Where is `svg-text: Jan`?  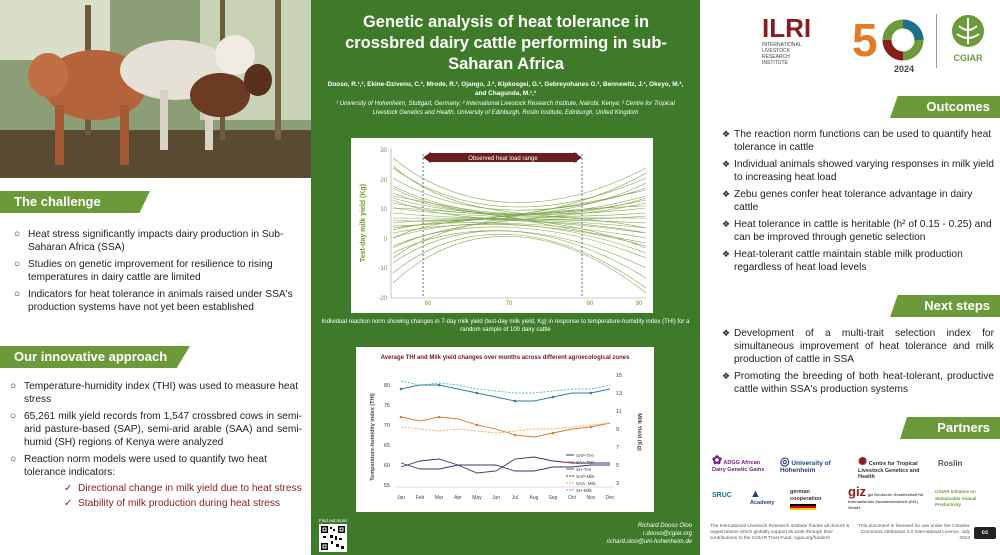 svg-text: Jan is located at coordinates (401, 498).